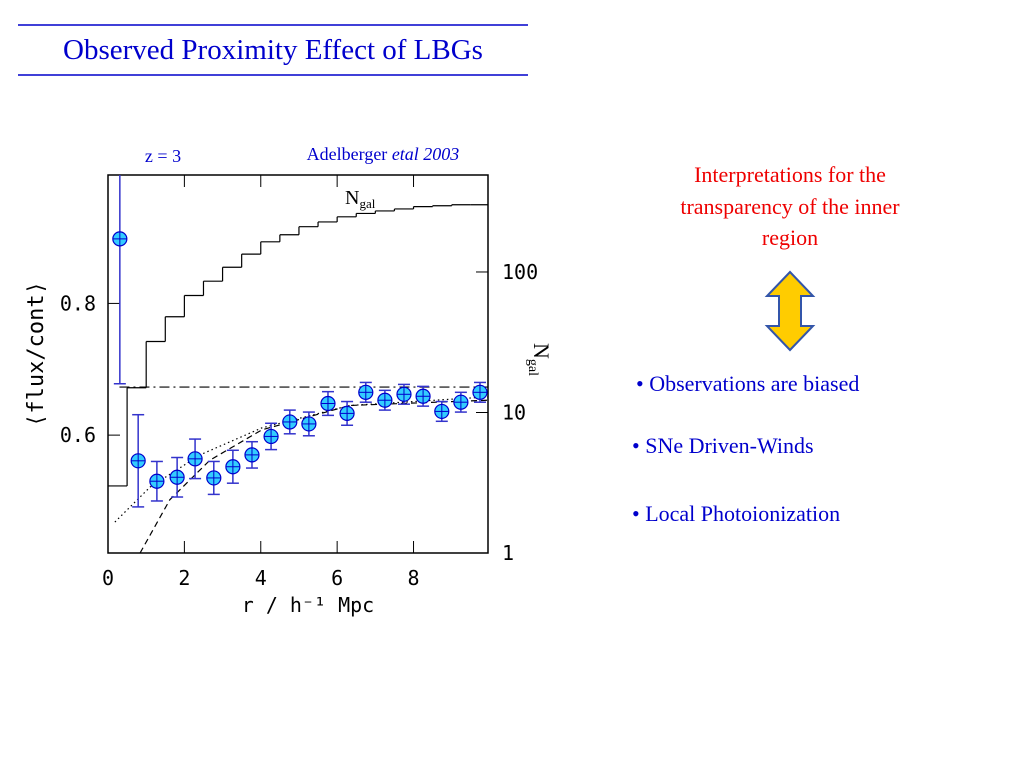 The height and width of the screenshot is (768, 1024). I want to click on annotation: z = 3, so click(163, 156).